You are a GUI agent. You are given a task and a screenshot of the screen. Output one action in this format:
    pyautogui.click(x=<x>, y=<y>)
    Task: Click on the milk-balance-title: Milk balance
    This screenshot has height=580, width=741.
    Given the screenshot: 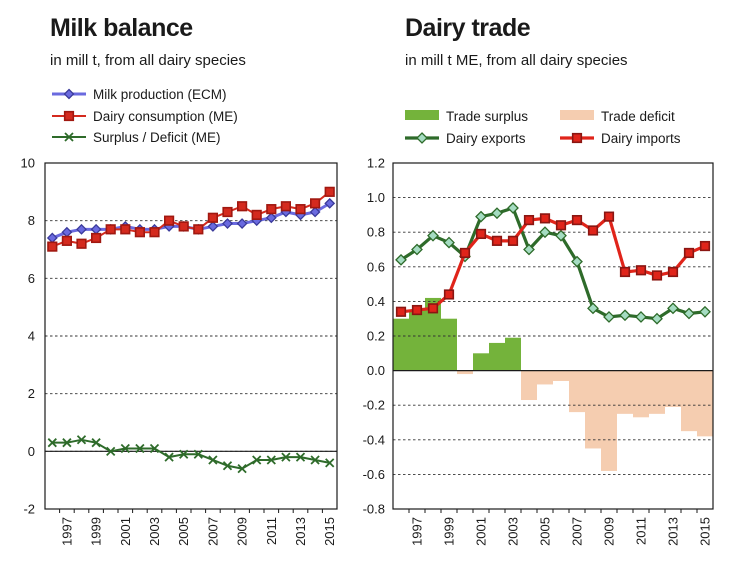 What is the action you would take?
    pyautogui.click(x=121, y=28)
    